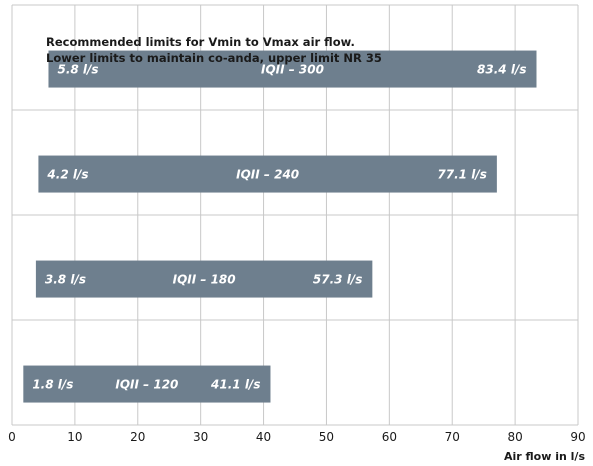 The height and width of the screenshot is (466, 593). I want to click on bar-max-label: 83.4 l/s, so click(501, 70).